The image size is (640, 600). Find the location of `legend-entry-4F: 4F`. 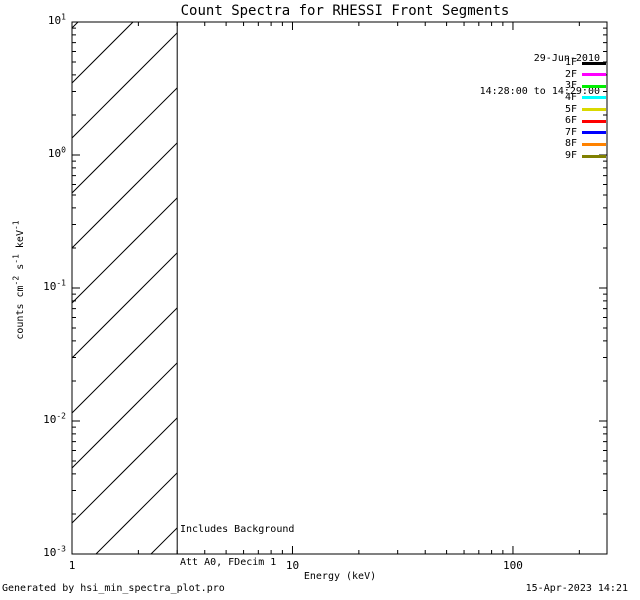

legend-entry-4F: 4F is located at coordinates (585, 98).